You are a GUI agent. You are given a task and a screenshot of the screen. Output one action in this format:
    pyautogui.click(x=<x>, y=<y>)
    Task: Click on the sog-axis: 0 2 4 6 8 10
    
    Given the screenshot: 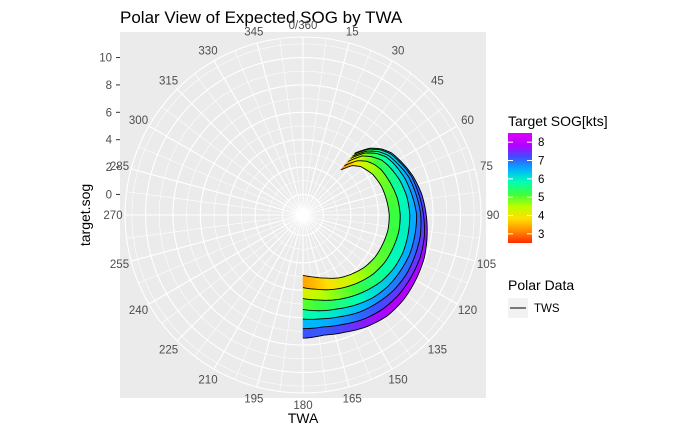 What is the action you would take?
    pyautogui.click(x=109, y=127)
    